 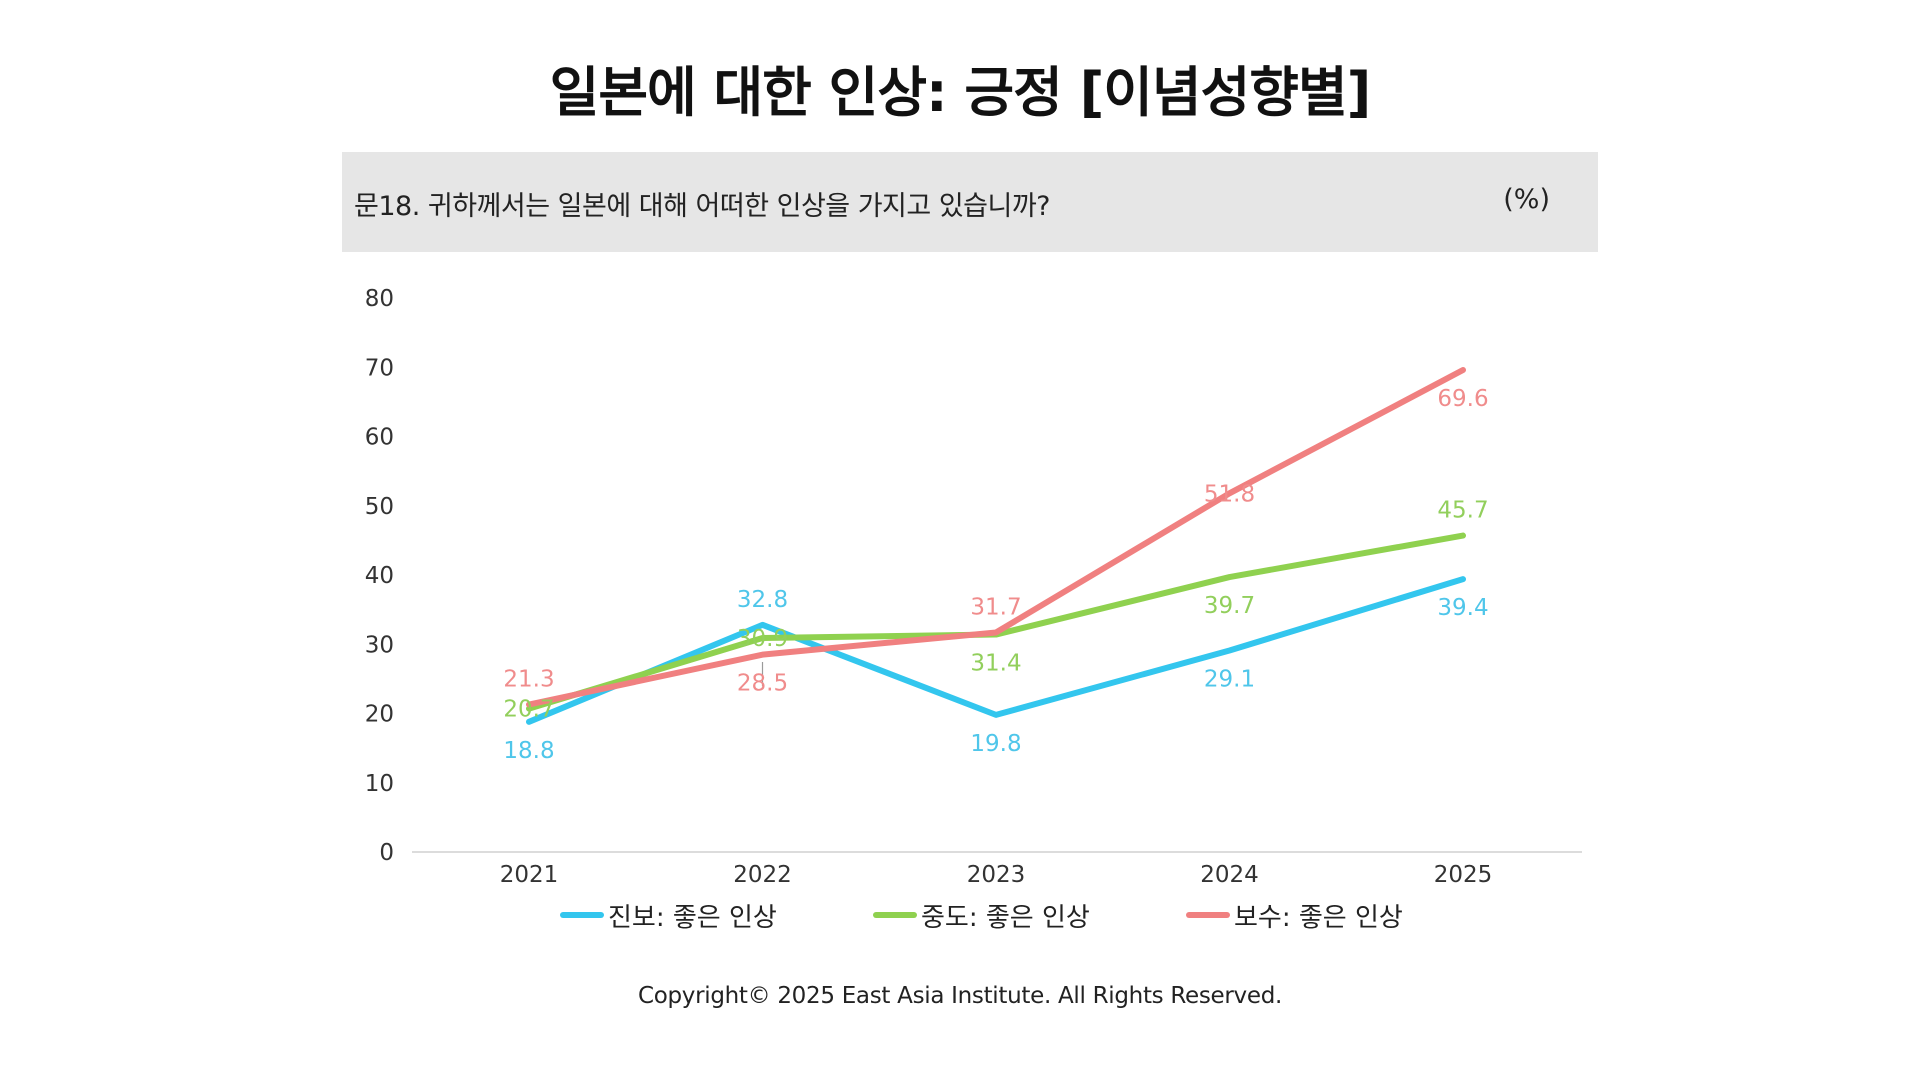 I want to click on y-tick-label: 60, so click(x=379, y=438).